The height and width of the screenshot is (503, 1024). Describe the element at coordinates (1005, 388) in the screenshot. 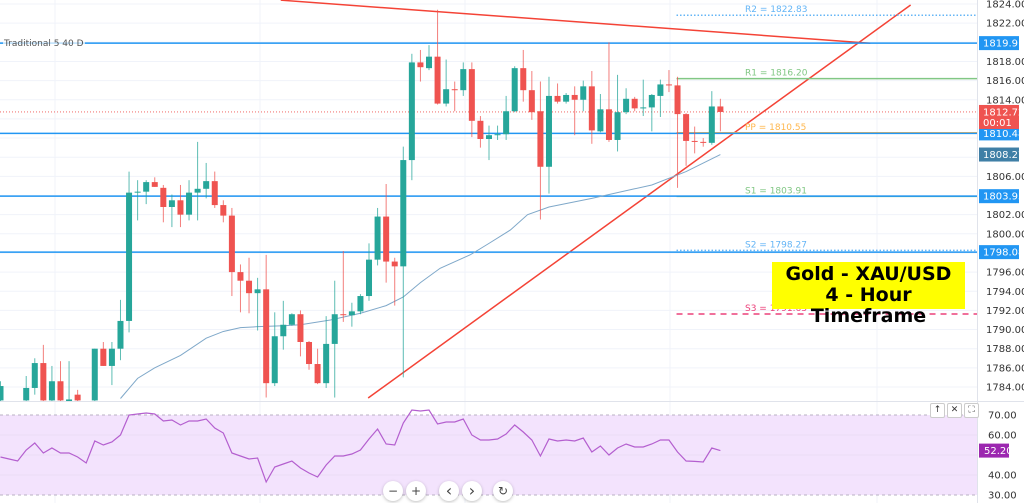

I see `price-axis-tick: 1784.000` at that location.